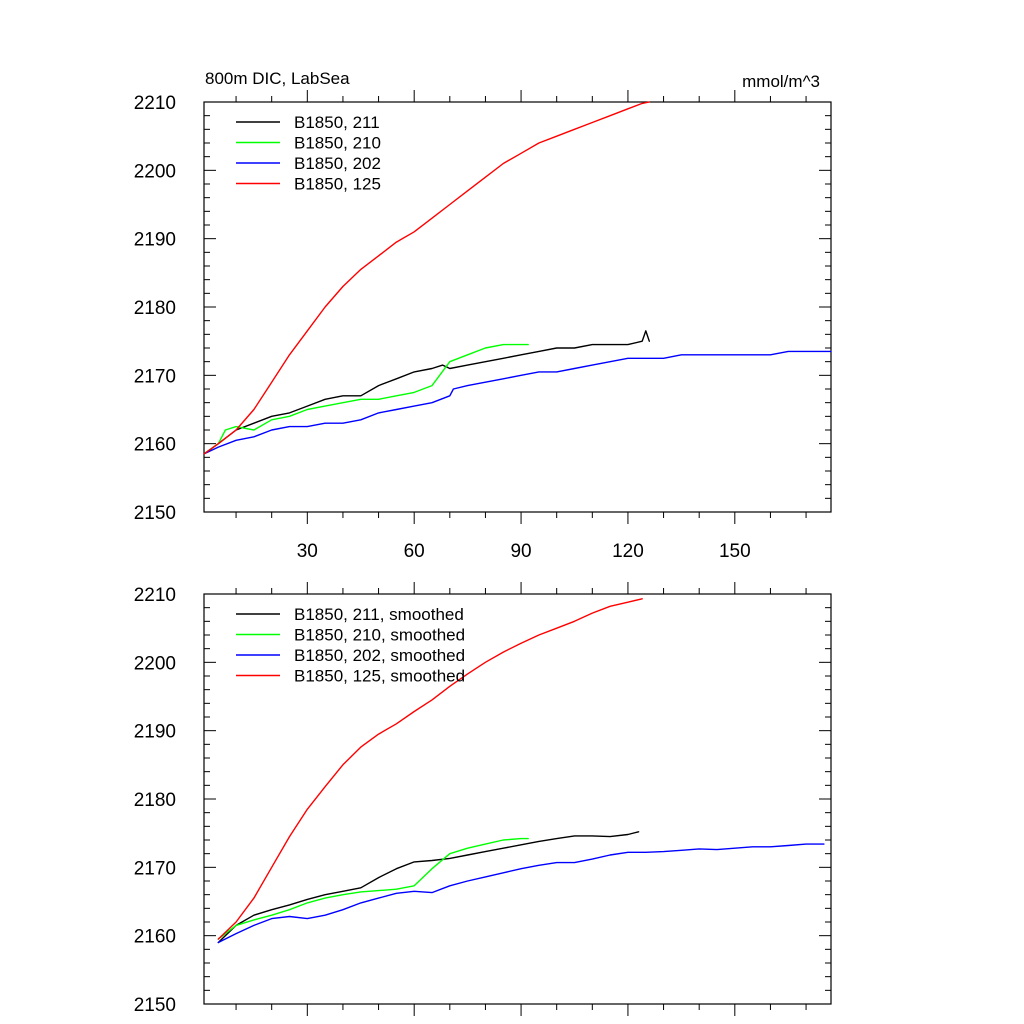  I want to click on legend-label: B1850, 202, so click(337, 163).